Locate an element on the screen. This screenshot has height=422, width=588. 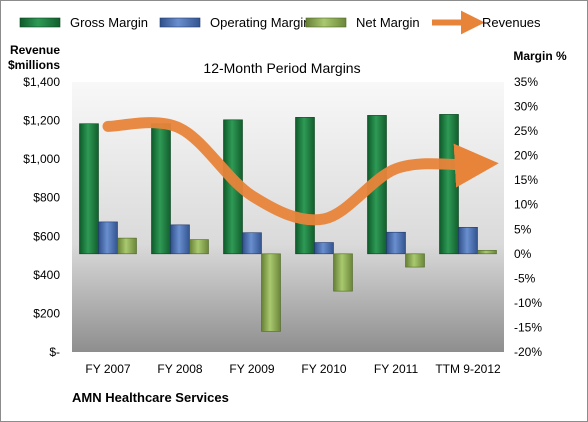
right-tick-label: -10% is located at coordinates (528, 303).